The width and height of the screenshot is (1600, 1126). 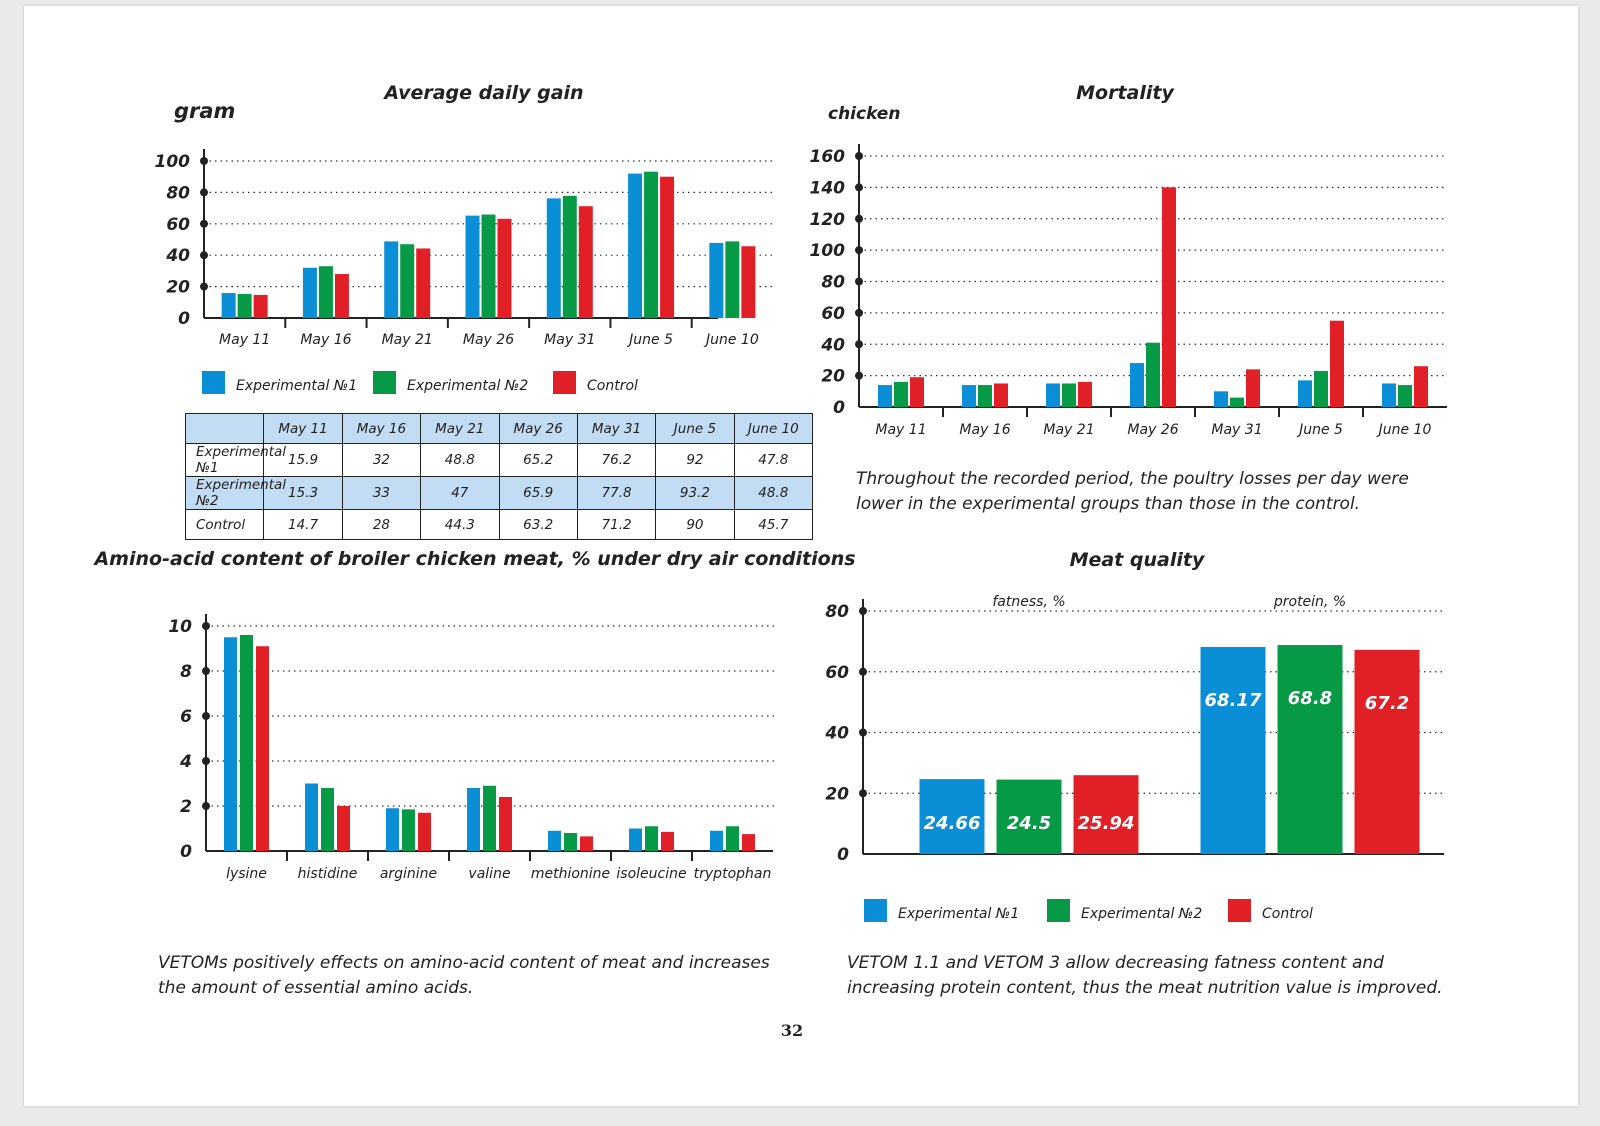 What do you see at coordinates (832, 345) in the screenshot?
I see `y-tick-label: 40` at bounding box center [832, 345].